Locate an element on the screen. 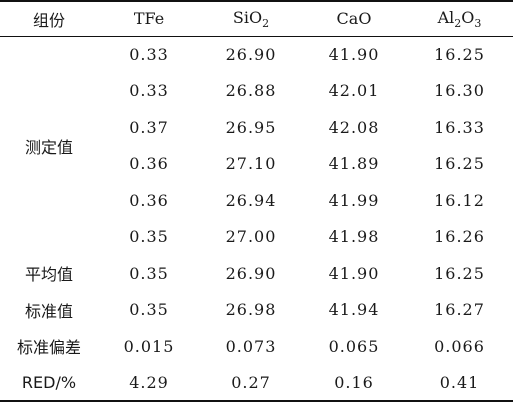 Image resolution: width=513 pixels, height=402 pixels. table-header: 组份 TFe SiO2 CaO Al2O3 is located at coordinates (256, 18).